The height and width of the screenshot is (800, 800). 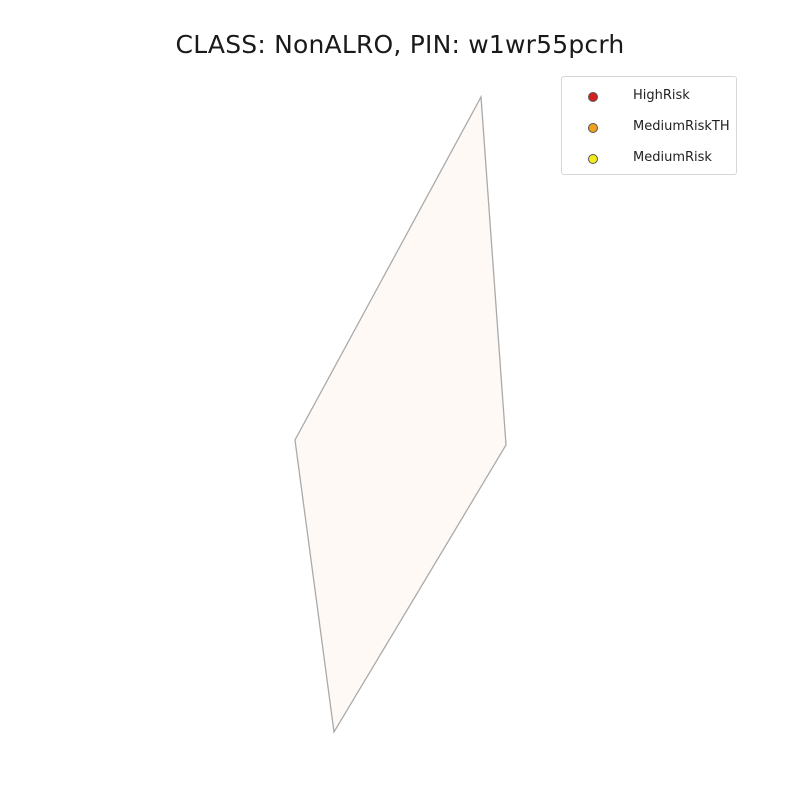 I want to click on legend-item-medium-risk: MediumRisk, so click(x=650, y=158).